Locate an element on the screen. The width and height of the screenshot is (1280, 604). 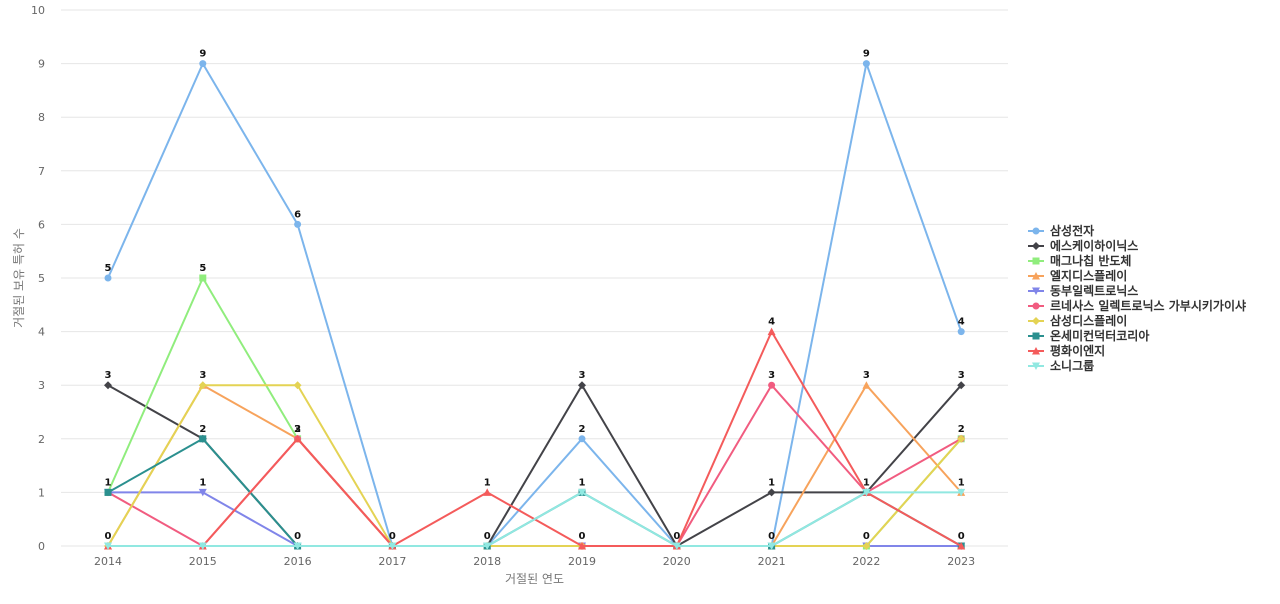
y-tick-label: 7 is located at coordinates (41, 171).